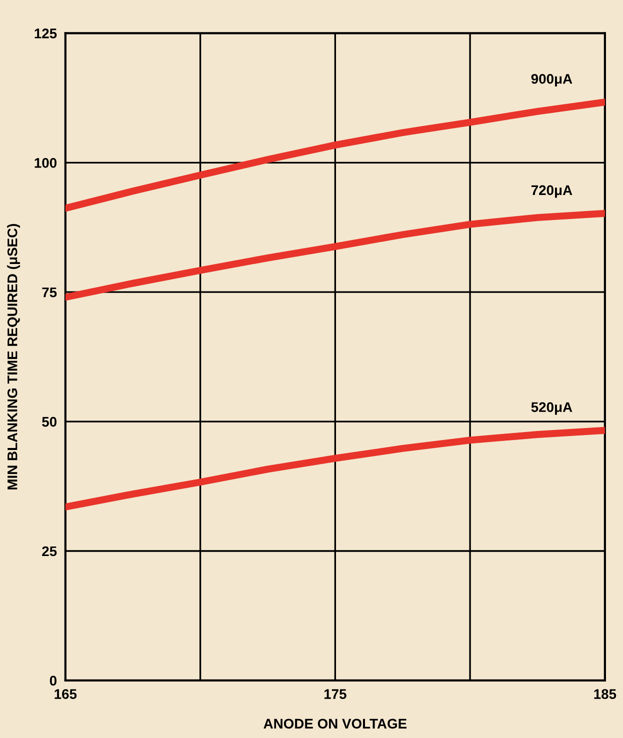 The width and height of the screenshot is (623, 738). I want to click on x-tick-label: 175, so click(335, 694).